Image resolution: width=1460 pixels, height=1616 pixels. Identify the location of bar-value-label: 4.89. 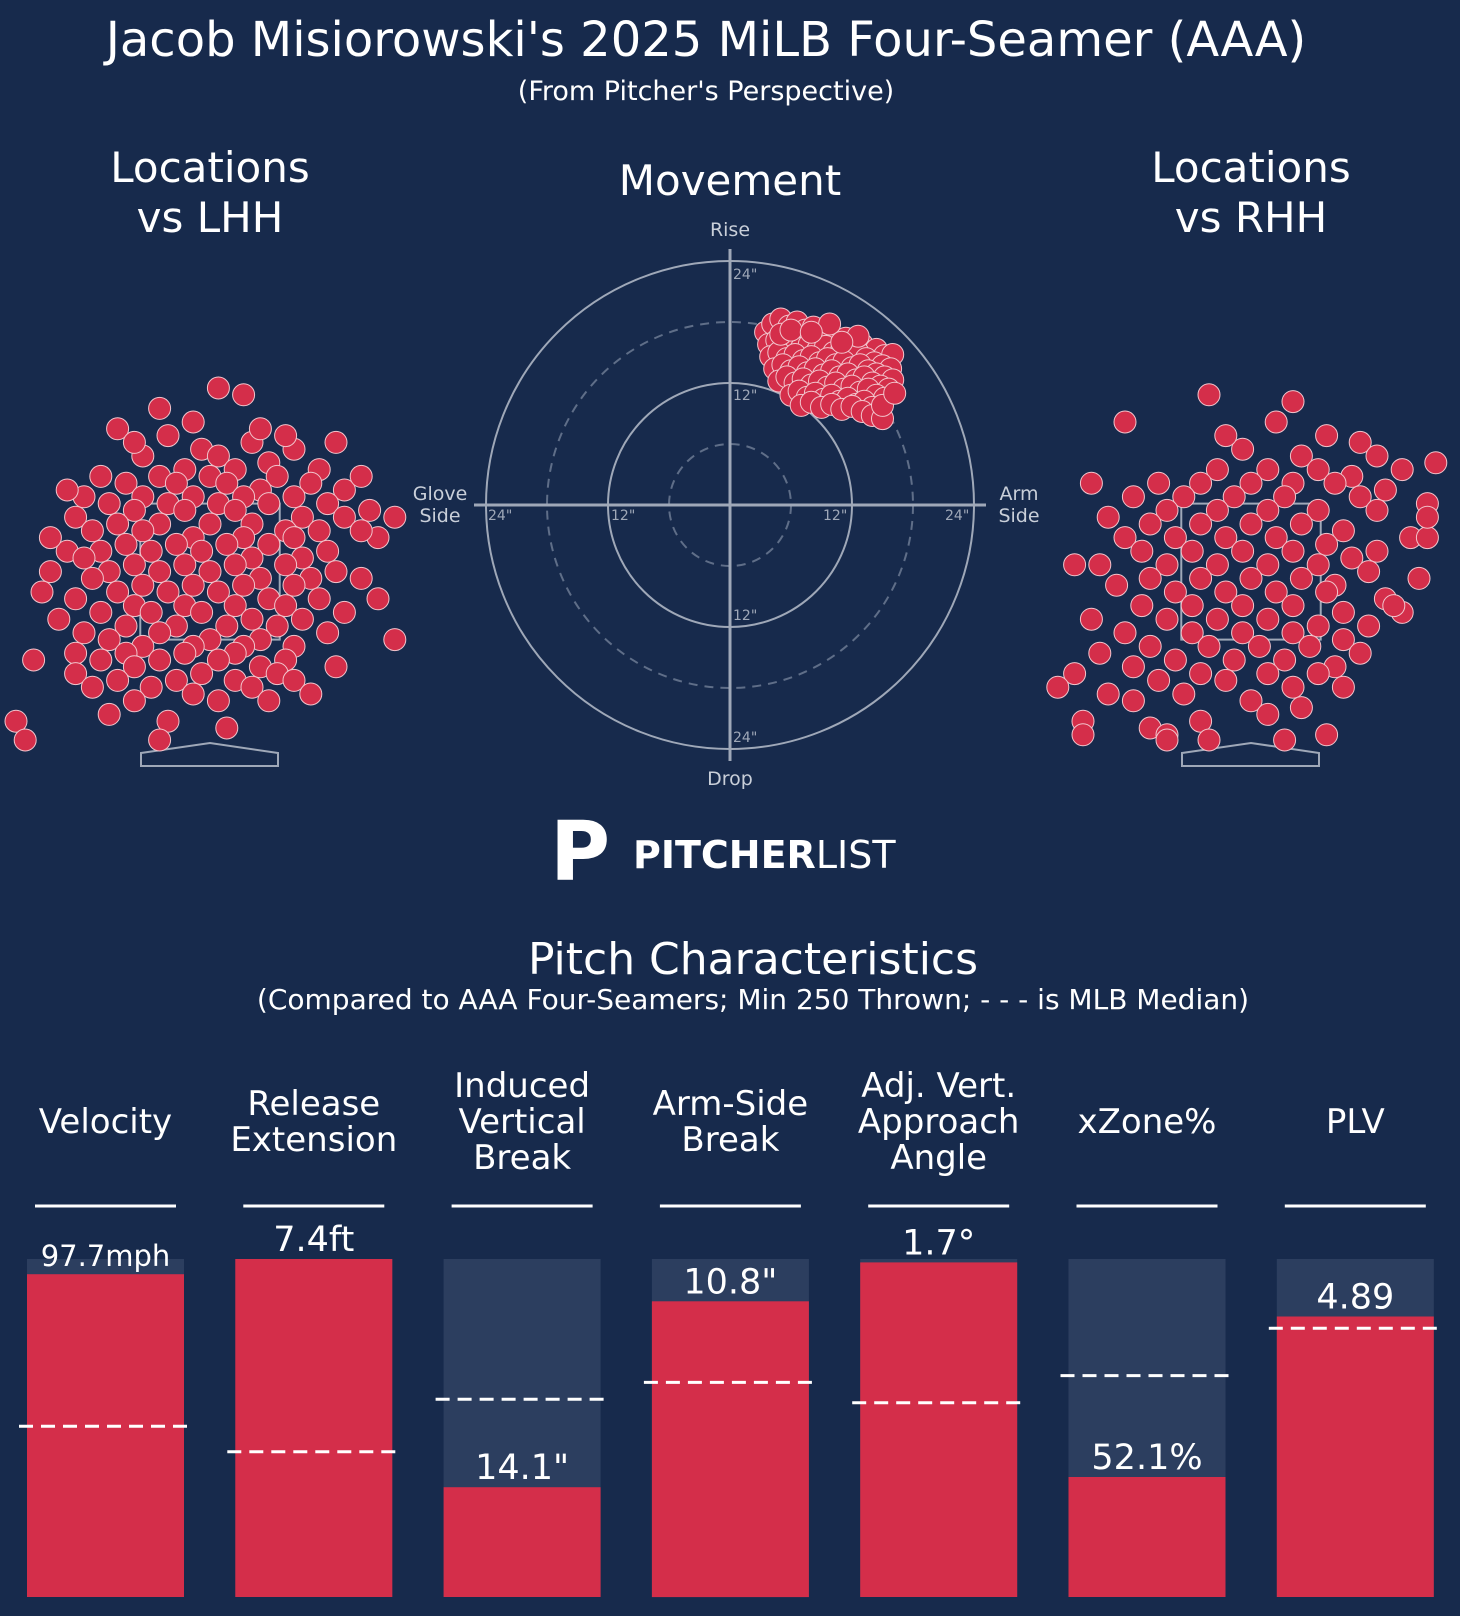
(1355, 1298).